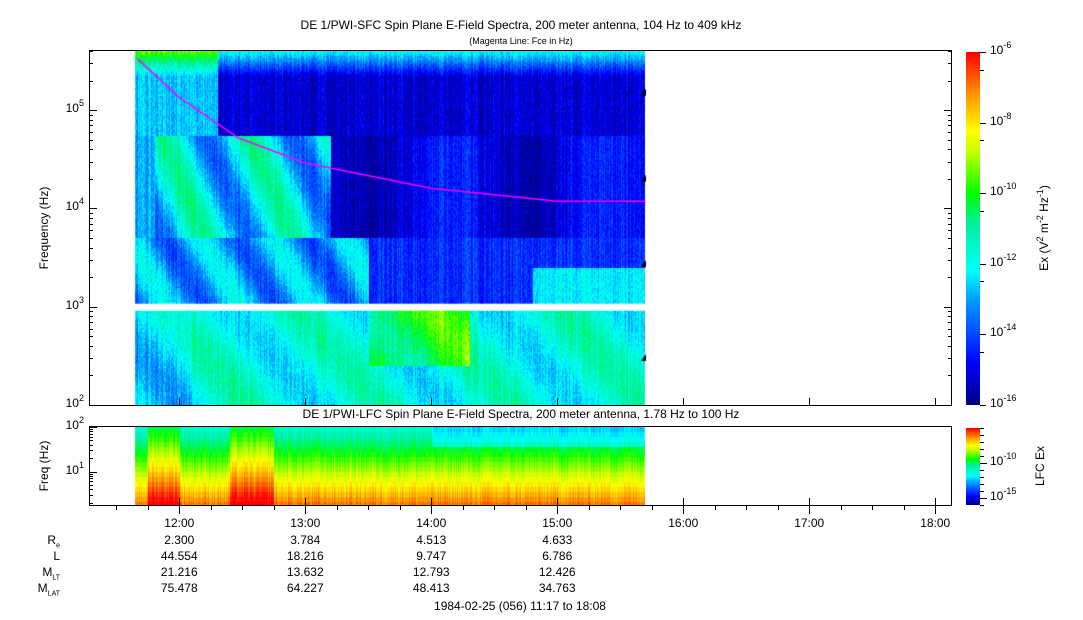 This screenshot has height=620, width=1083. What do you see at coordinates (1043, 228) in the screenshot?
I see `top-colorbar-label: Ex (V2 m-2 Hz-1)` at bounding box center [1043, 228].